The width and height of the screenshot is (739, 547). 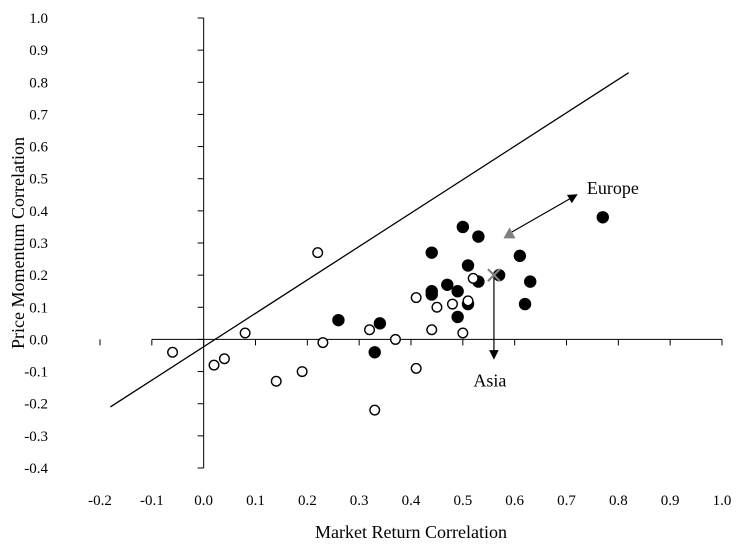 What do you see at coordinates (38, 276) in the screenshot?
I see `y-tick-label: 0.2` at bounding box center [38, 276].